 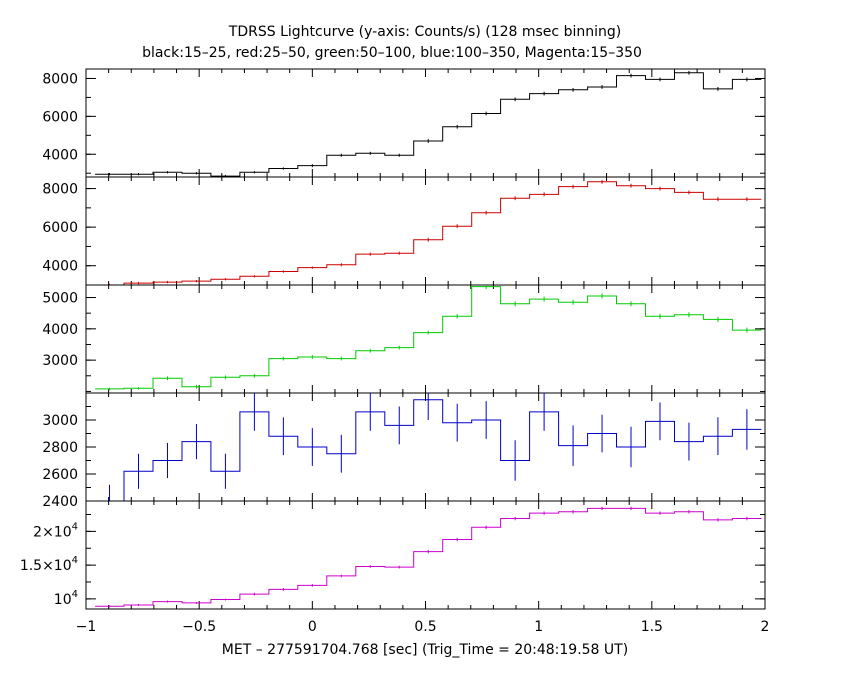 I want to click on y-tick-label: 104, so click(x=66, y=598).